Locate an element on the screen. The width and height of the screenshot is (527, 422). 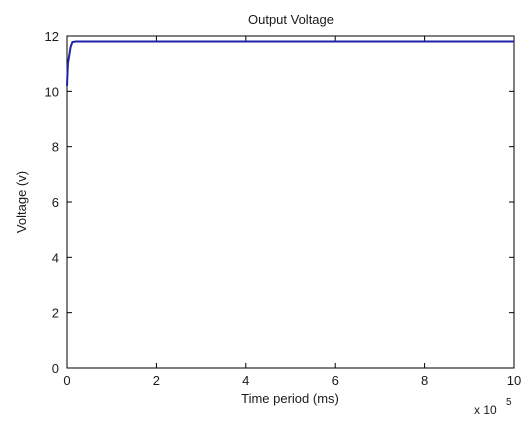
x-tick-label: 8 is located at coordinates (424, 380).